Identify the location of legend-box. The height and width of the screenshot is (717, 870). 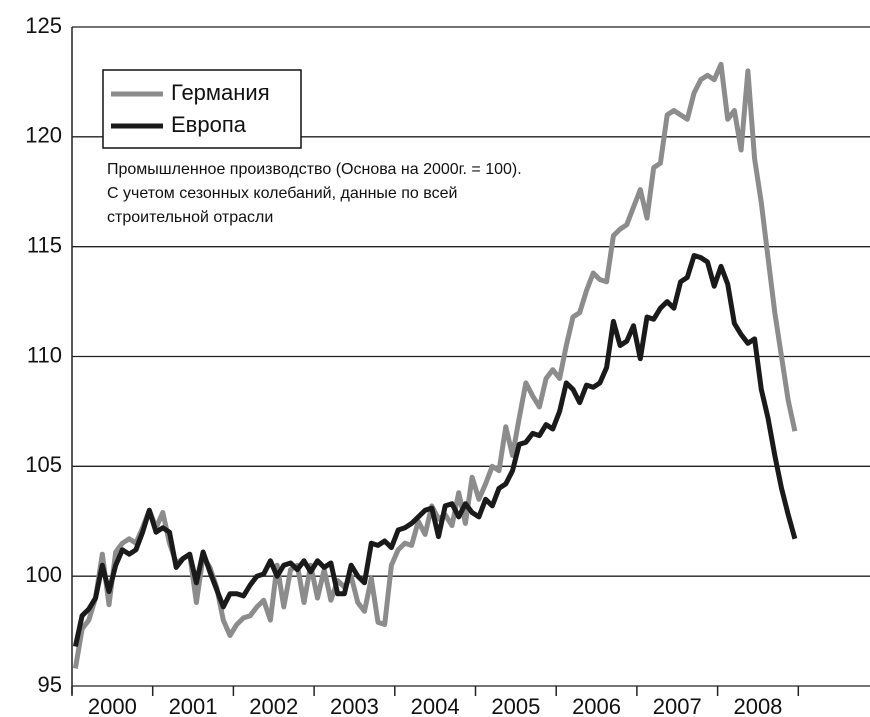
(202, 109).